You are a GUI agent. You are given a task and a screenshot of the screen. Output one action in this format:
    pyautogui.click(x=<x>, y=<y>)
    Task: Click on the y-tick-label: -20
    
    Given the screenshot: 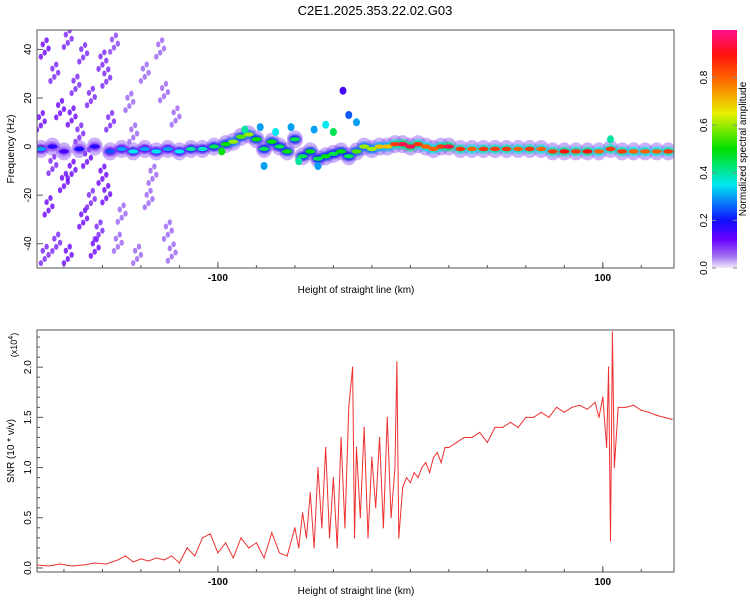 What is the action you would take?
    pyautogui.click(x=28, y=194)
    